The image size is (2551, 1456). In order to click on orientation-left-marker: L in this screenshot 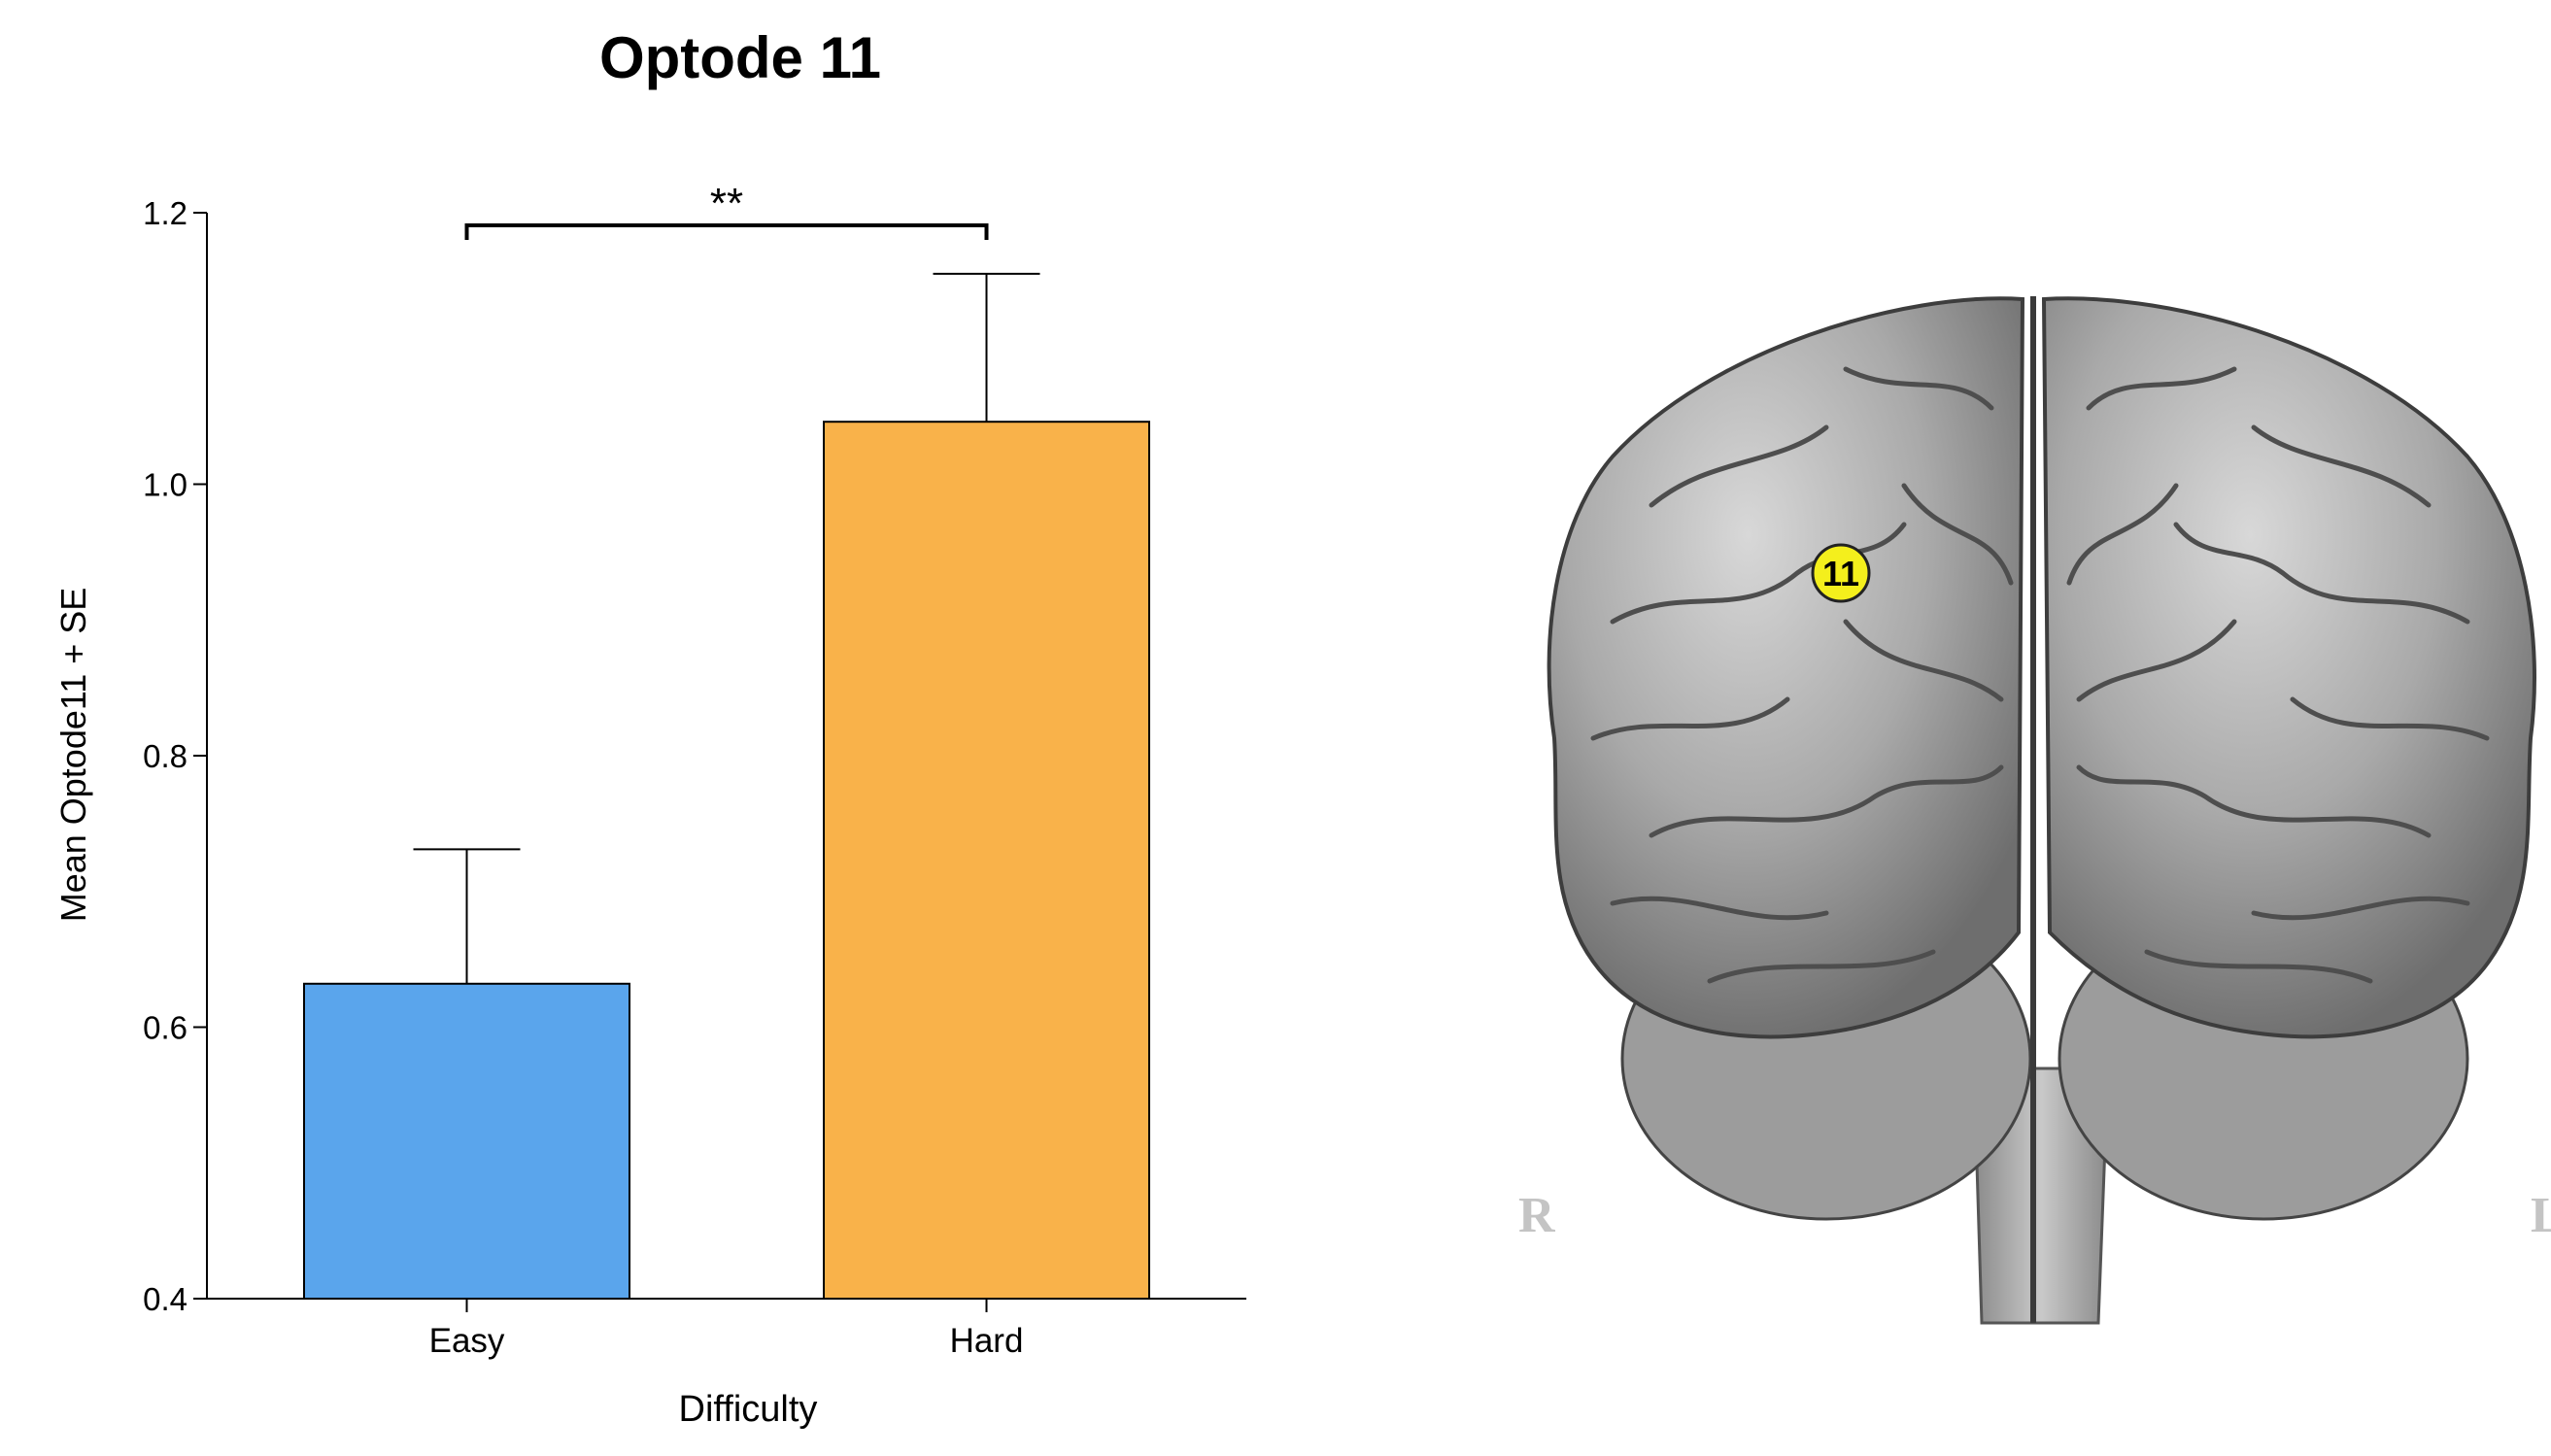, I will do `click(2541, 1215)`.